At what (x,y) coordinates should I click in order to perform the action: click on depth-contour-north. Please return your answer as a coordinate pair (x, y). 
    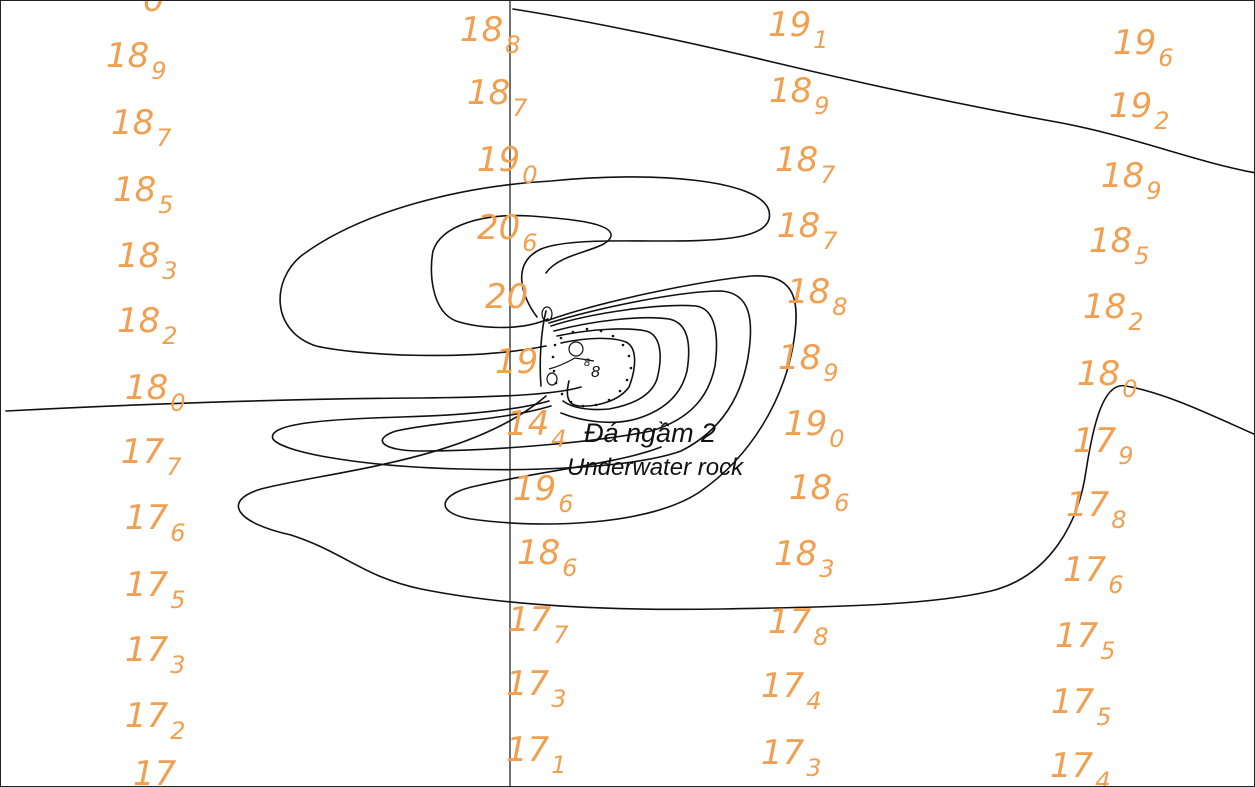
    Looking at the image, I should click on (883, 91).